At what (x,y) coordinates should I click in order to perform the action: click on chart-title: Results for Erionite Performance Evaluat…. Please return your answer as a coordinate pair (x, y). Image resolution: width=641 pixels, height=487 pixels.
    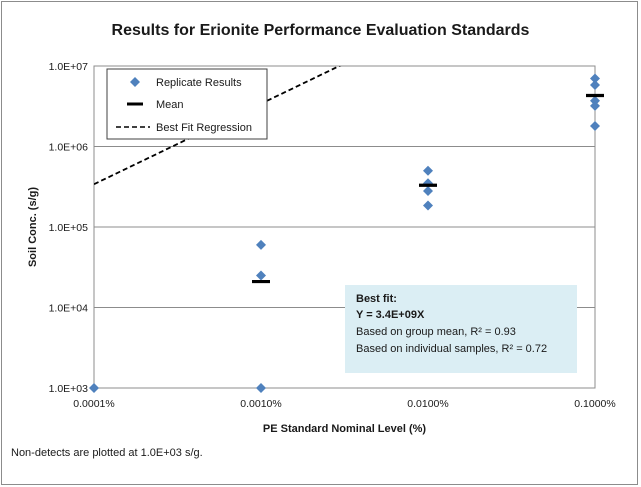
    Looking at the image, I should click on (320, 30).